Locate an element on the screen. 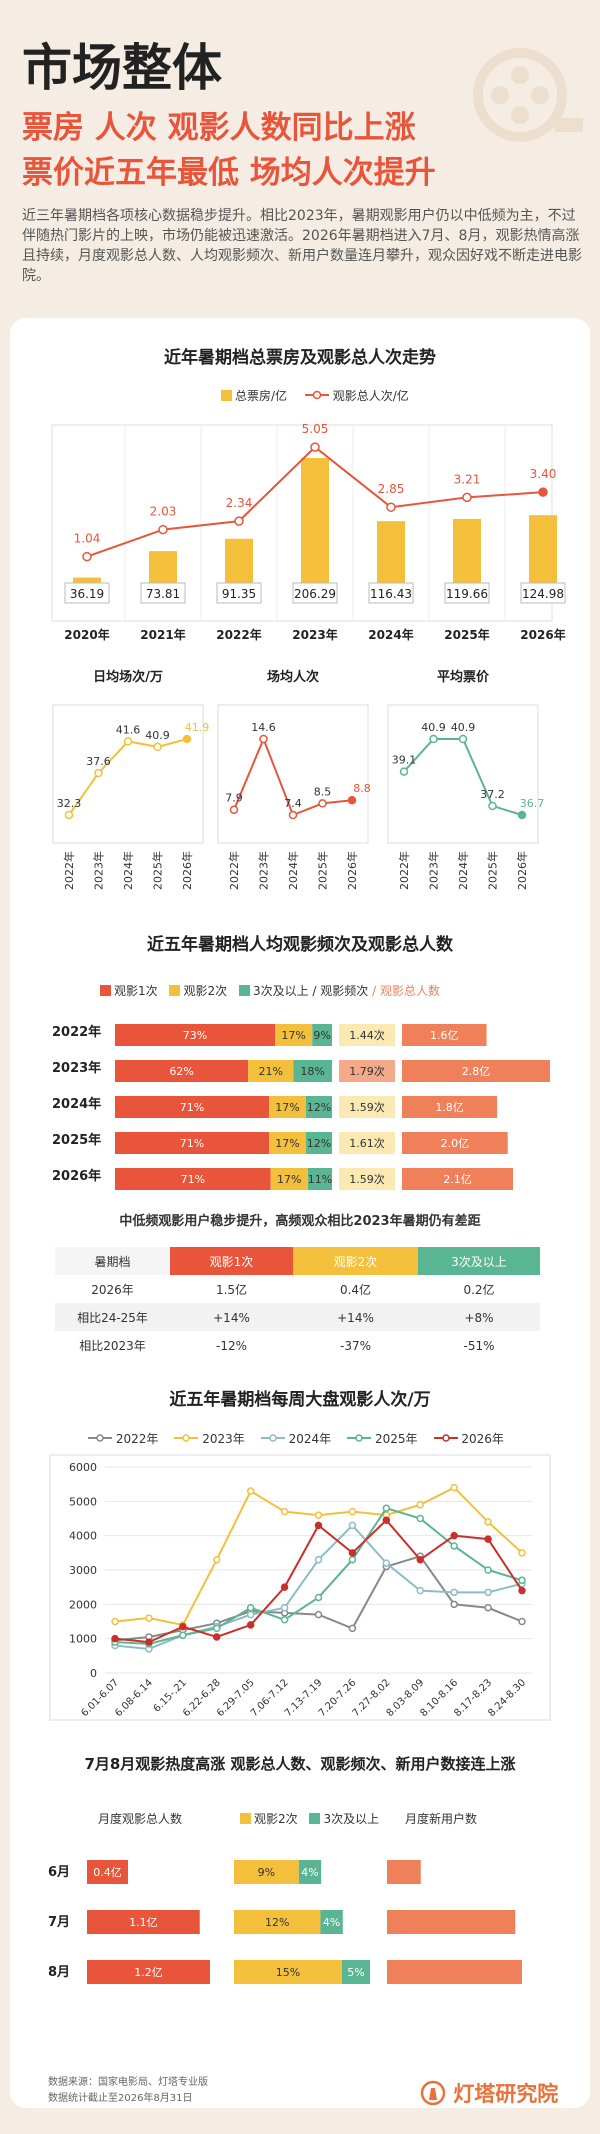 This screenshot has width=600, height=2134. small-chart-frame is located at coordinates (463, 774).